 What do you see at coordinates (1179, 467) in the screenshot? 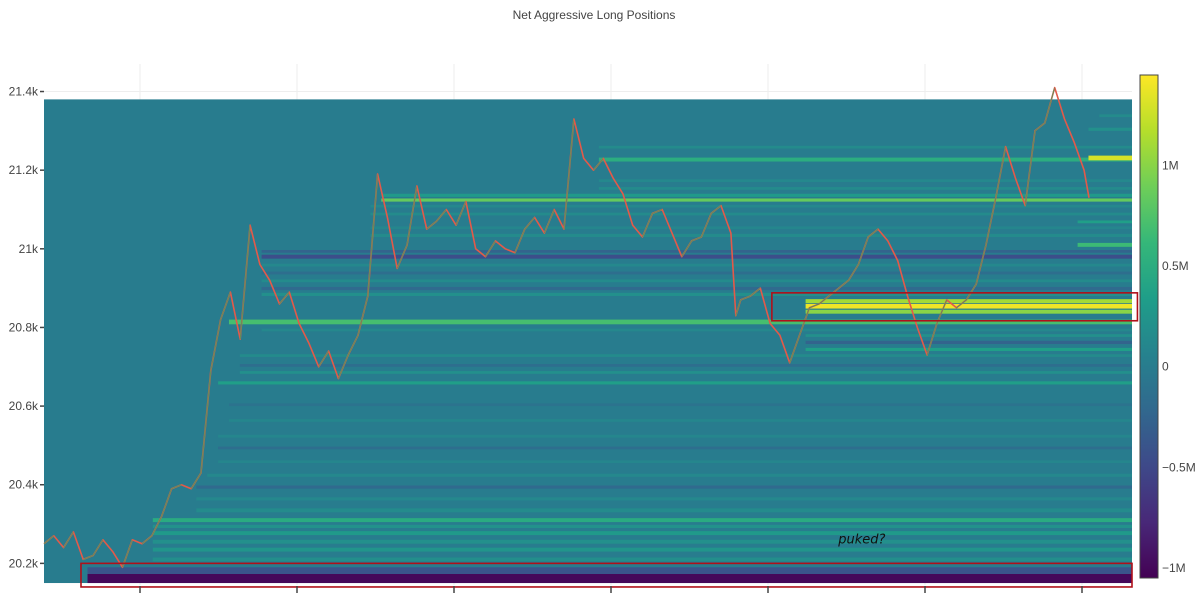
I see `colorbar-tick-label-1: −0.5M` at bounding box center [1179, 467].